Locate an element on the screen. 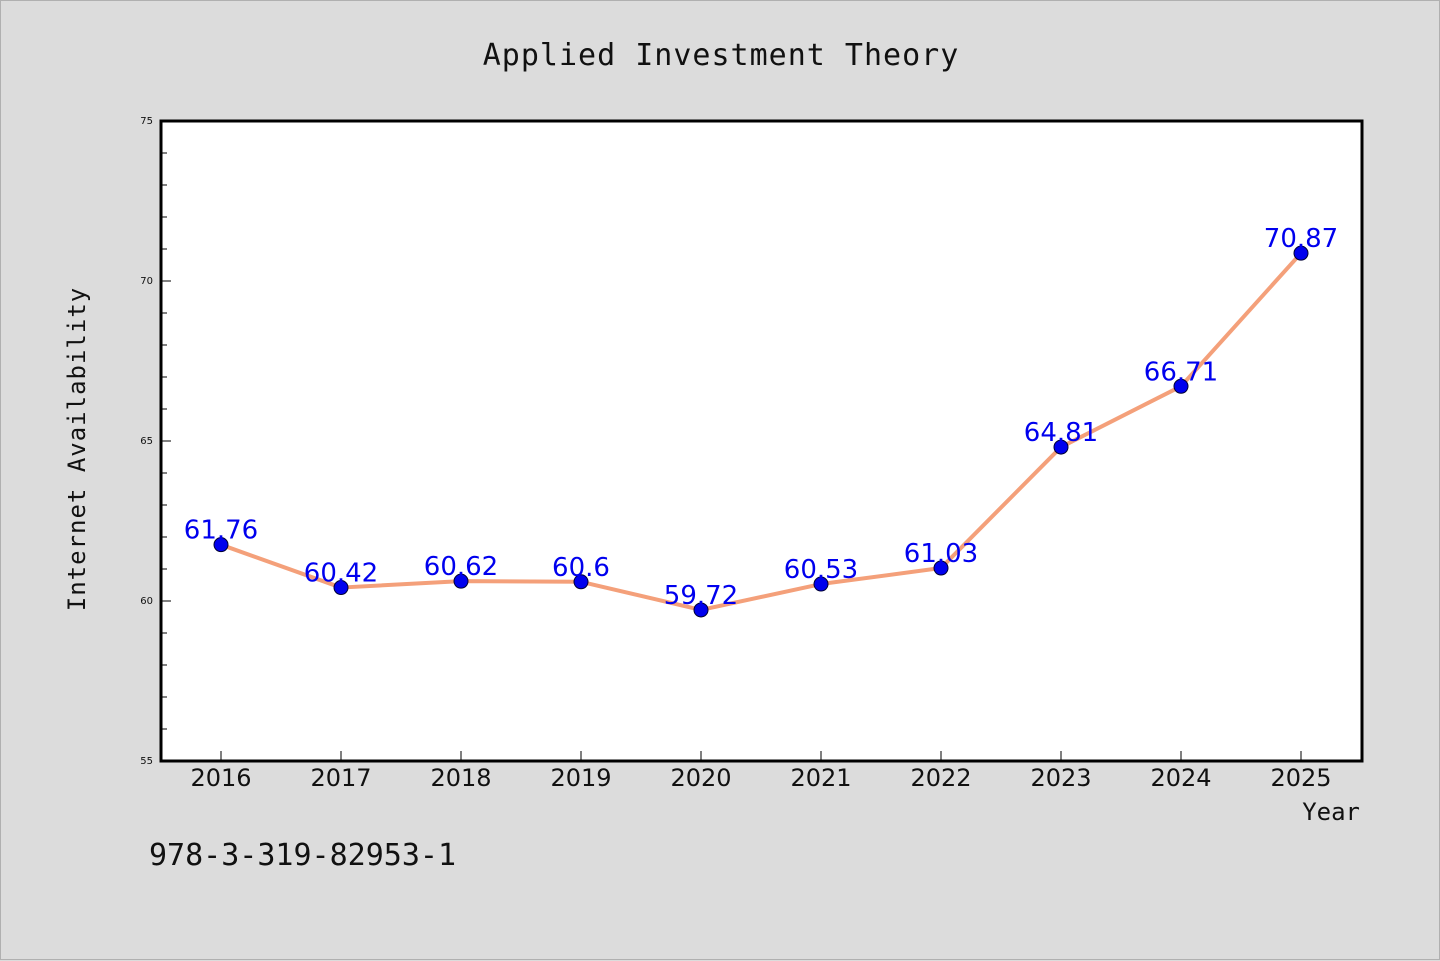  data-label: 66.71 is located at coordinates (1181, 372).